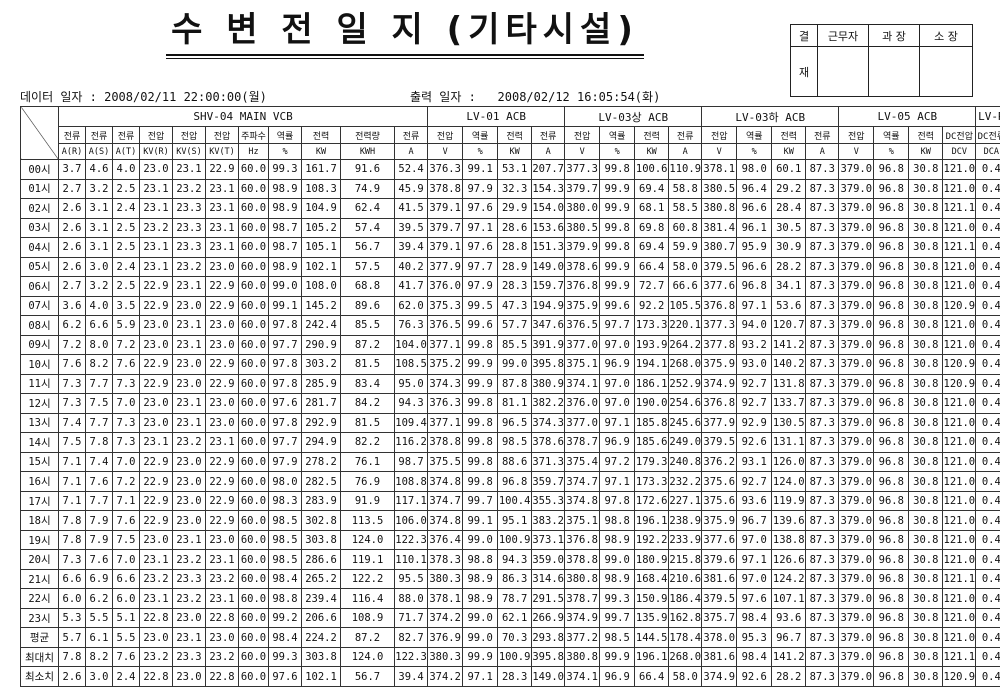 Image resolution: width=1000 pixels, height=694 pixels. What do you see at coordinates (754, 169) in the screenshot?
I see `table-cell: 98.0` at bounding box center [754, 169].